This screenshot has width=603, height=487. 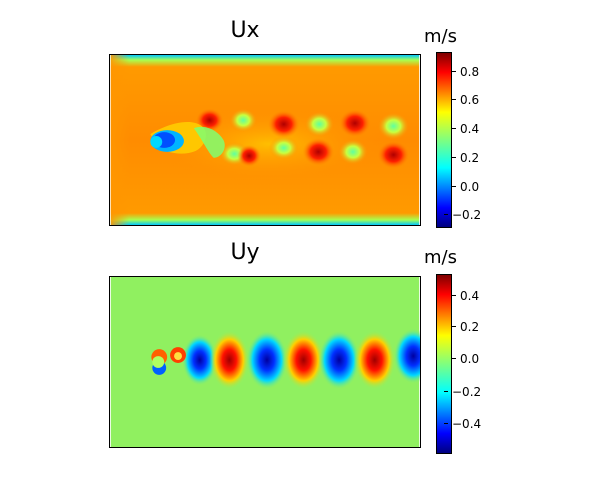 What do you see at coordinates (465, 100) in the screenshot?
I see `ux-tick-label: 0.6` at bounding box center [465, 100].